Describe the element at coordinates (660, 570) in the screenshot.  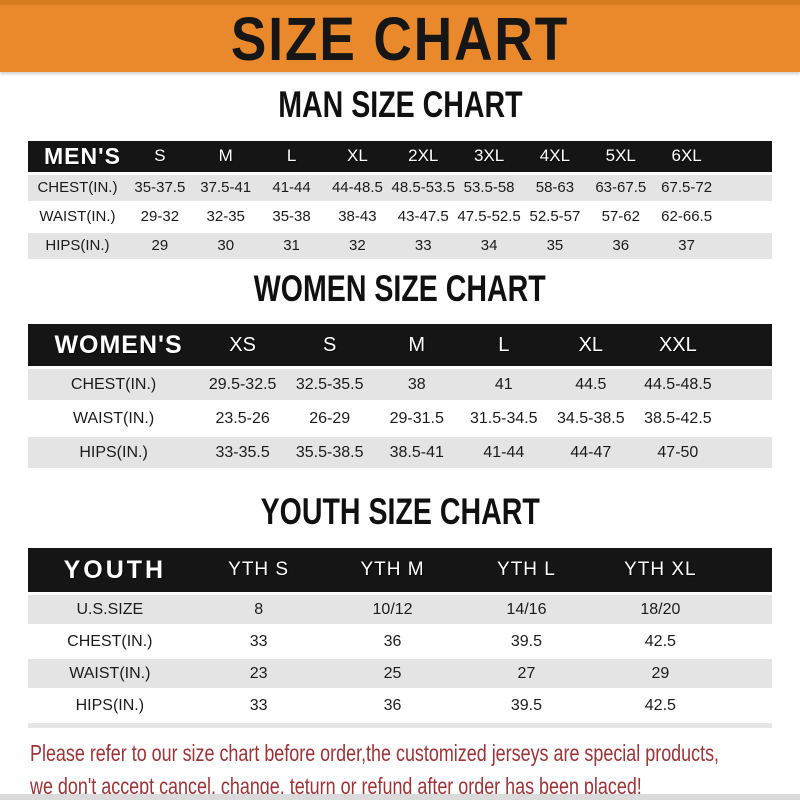
I see `column-header: YTH XL` at that location.